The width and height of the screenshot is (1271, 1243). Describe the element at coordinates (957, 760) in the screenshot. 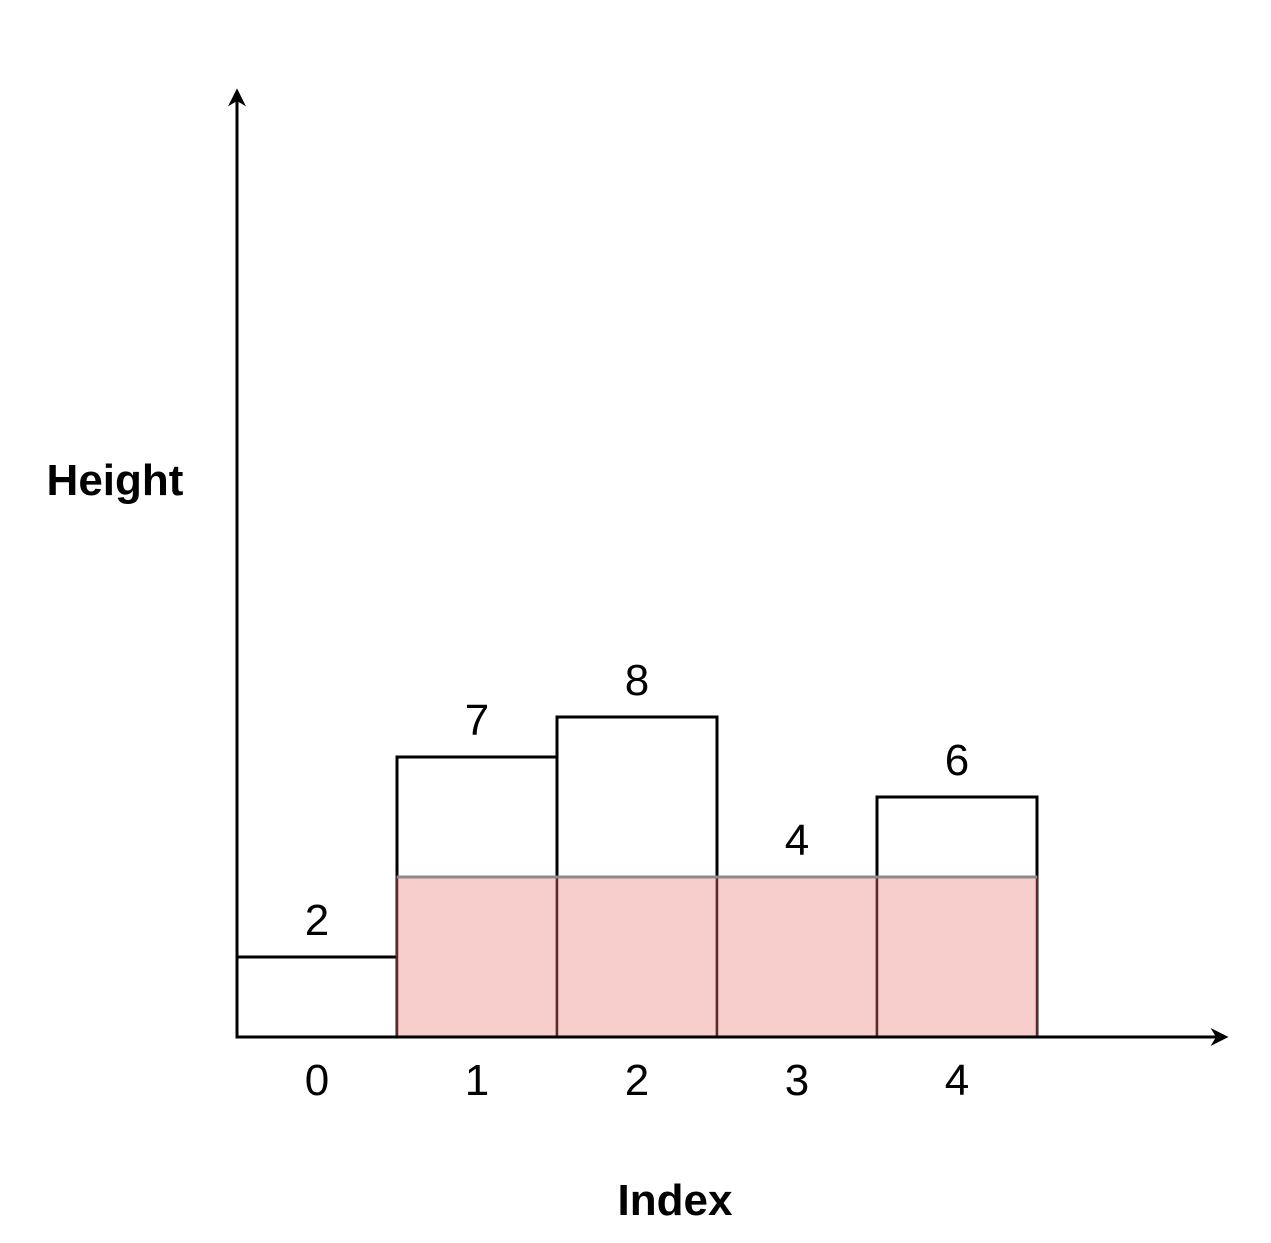

I see `data-label: 6` at that location.